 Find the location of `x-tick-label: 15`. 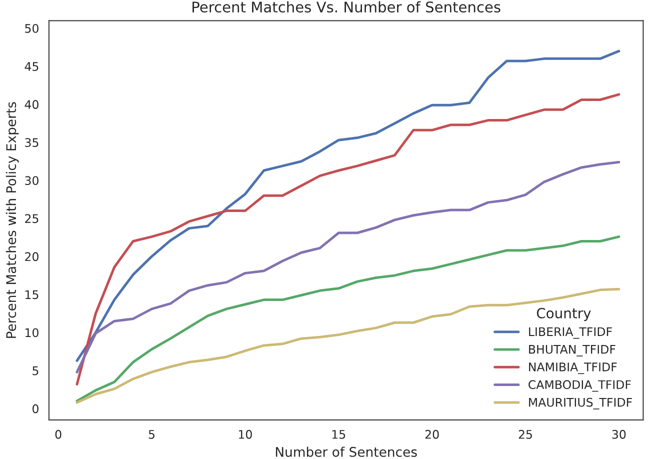

x-tick-label: 15 is located at coordinates (339, 434).